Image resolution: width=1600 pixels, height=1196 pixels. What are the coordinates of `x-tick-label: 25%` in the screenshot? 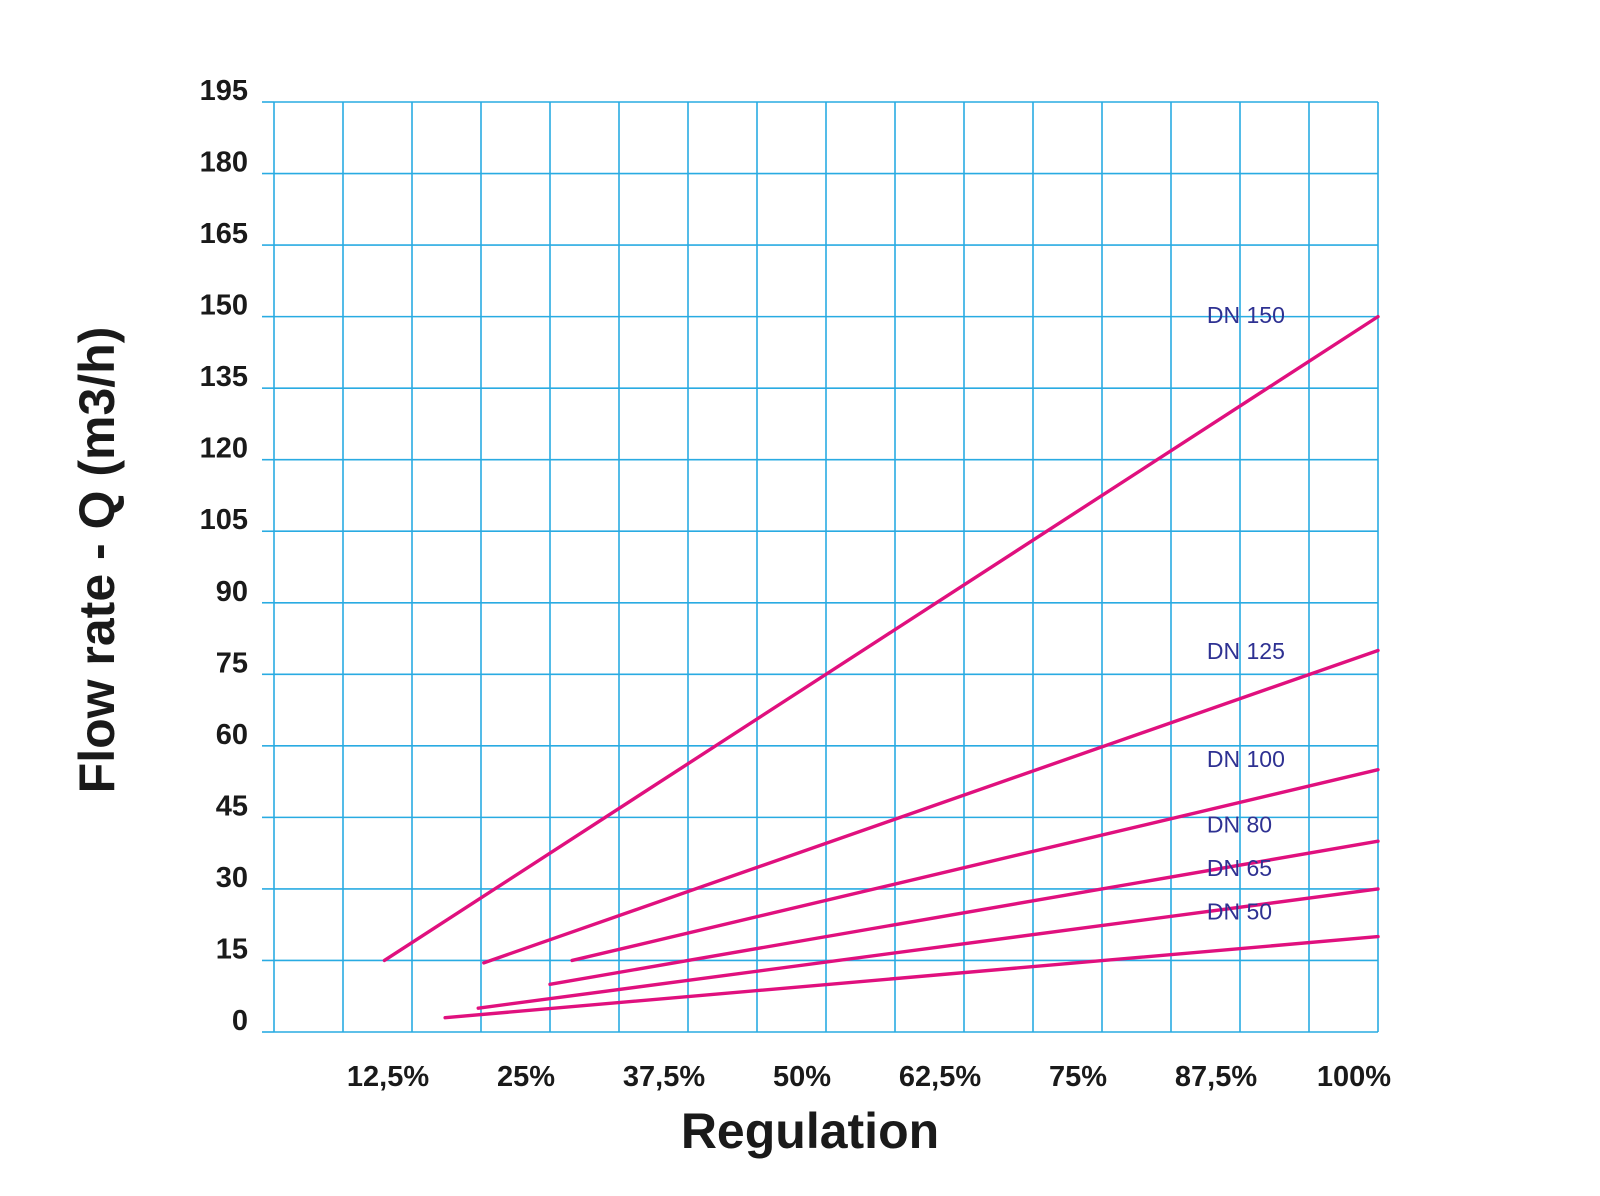 It's located at (526, 1077).